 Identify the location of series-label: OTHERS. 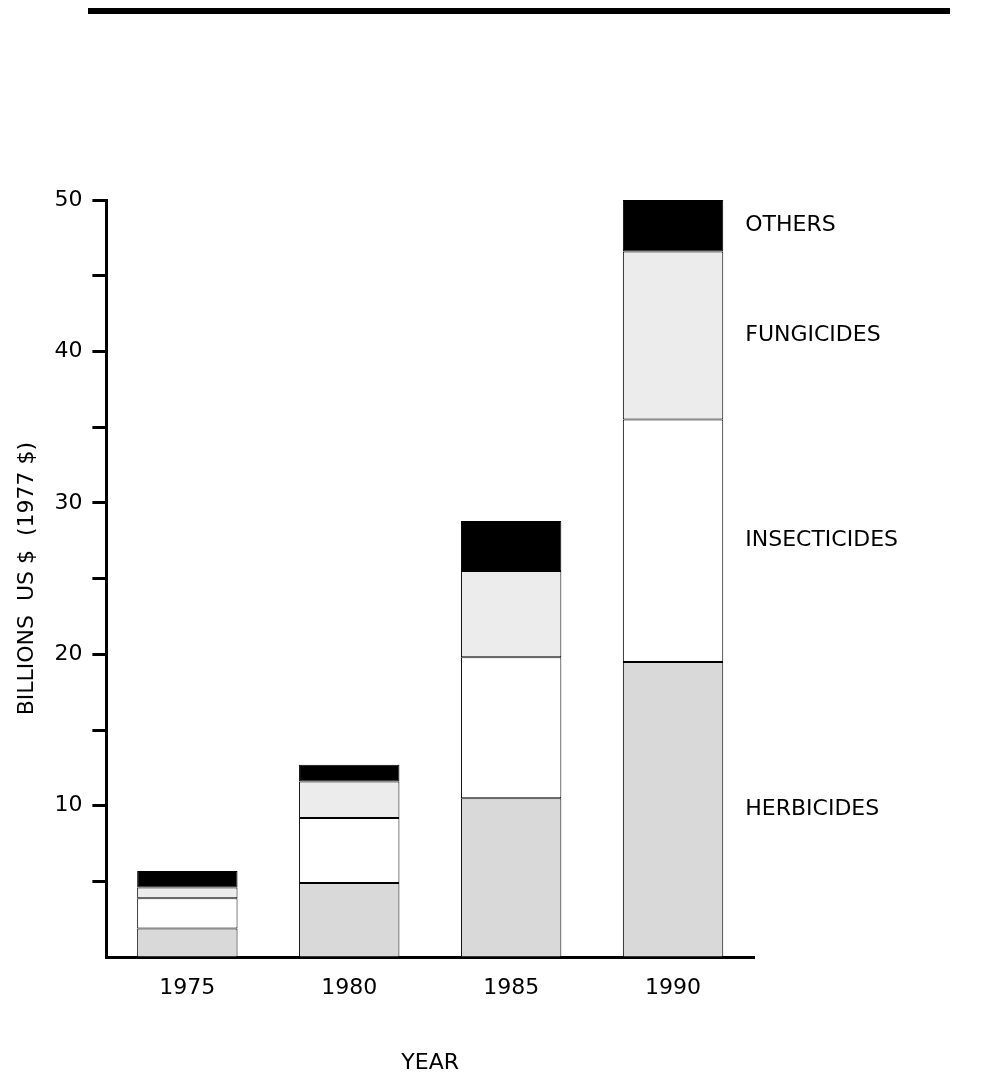
(790, 224).